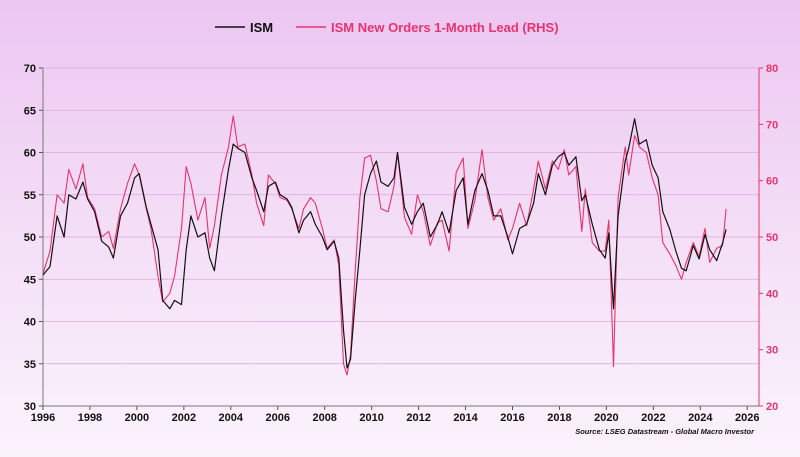  What do you see at coordinates (30, 196) in the screenshot?
I see `left-tick-label: 55` at bounding box center [30, 196].